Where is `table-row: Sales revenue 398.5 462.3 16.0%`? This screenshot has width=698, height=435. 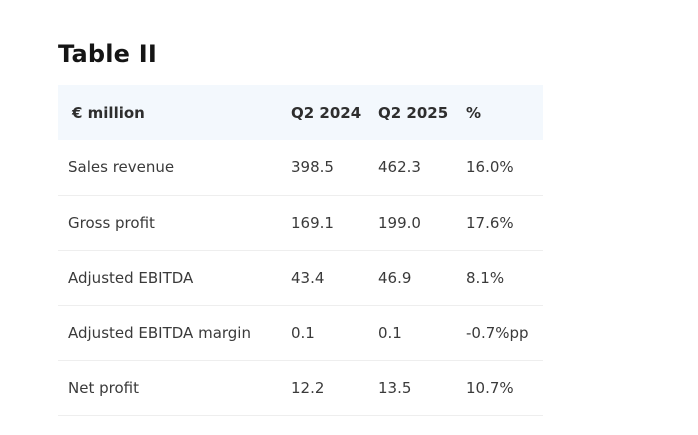 table-row: Sales revenue 398.5 462.3 16.0% is located at coordinates (300, 167).